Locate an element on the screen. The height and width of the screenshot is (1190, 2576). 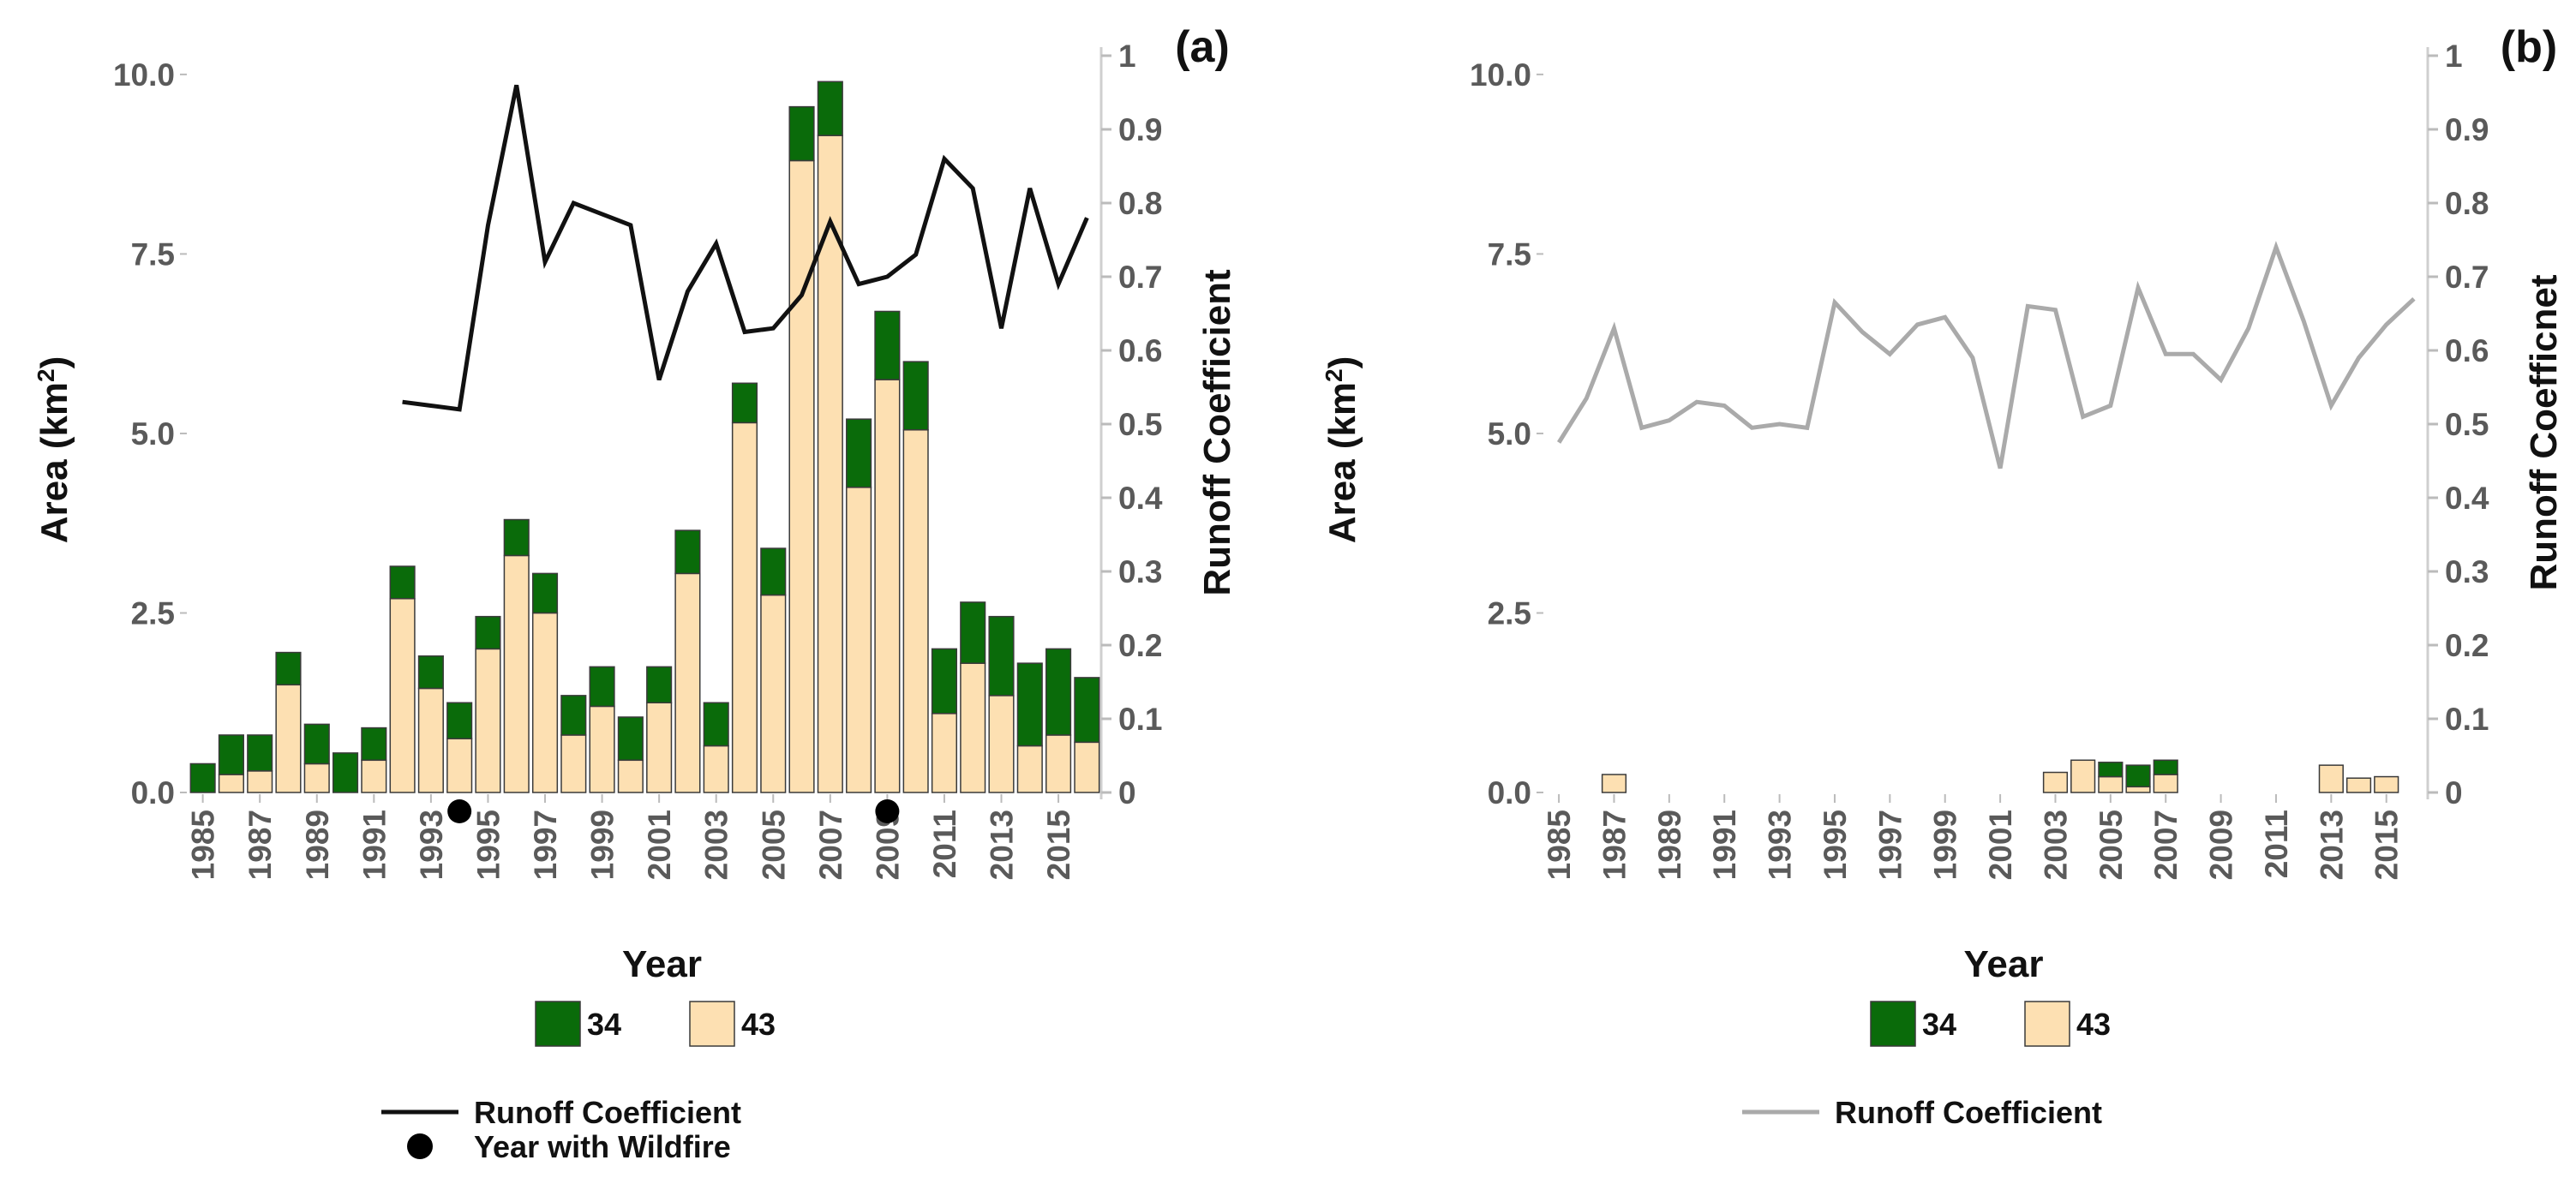
bar-34-2003 is located at coordinates (716, 724).